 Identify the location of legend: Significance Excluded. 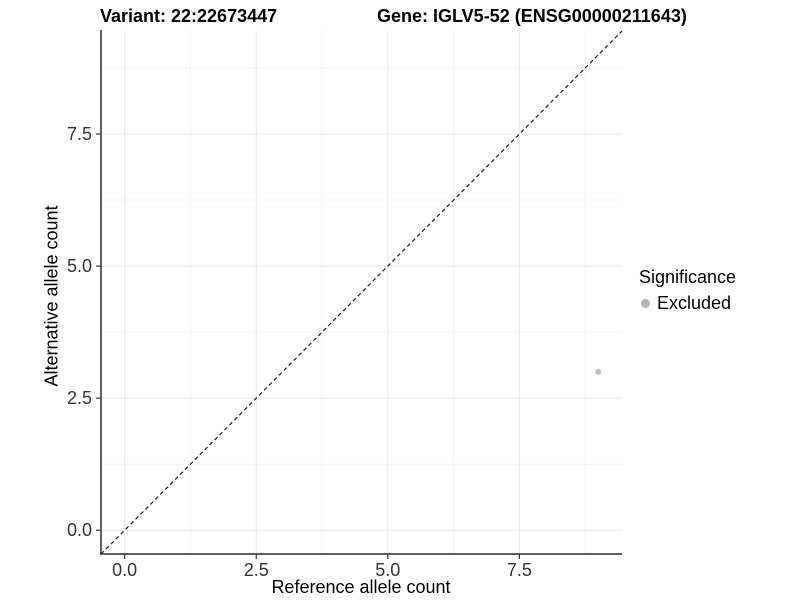
(687, 291).